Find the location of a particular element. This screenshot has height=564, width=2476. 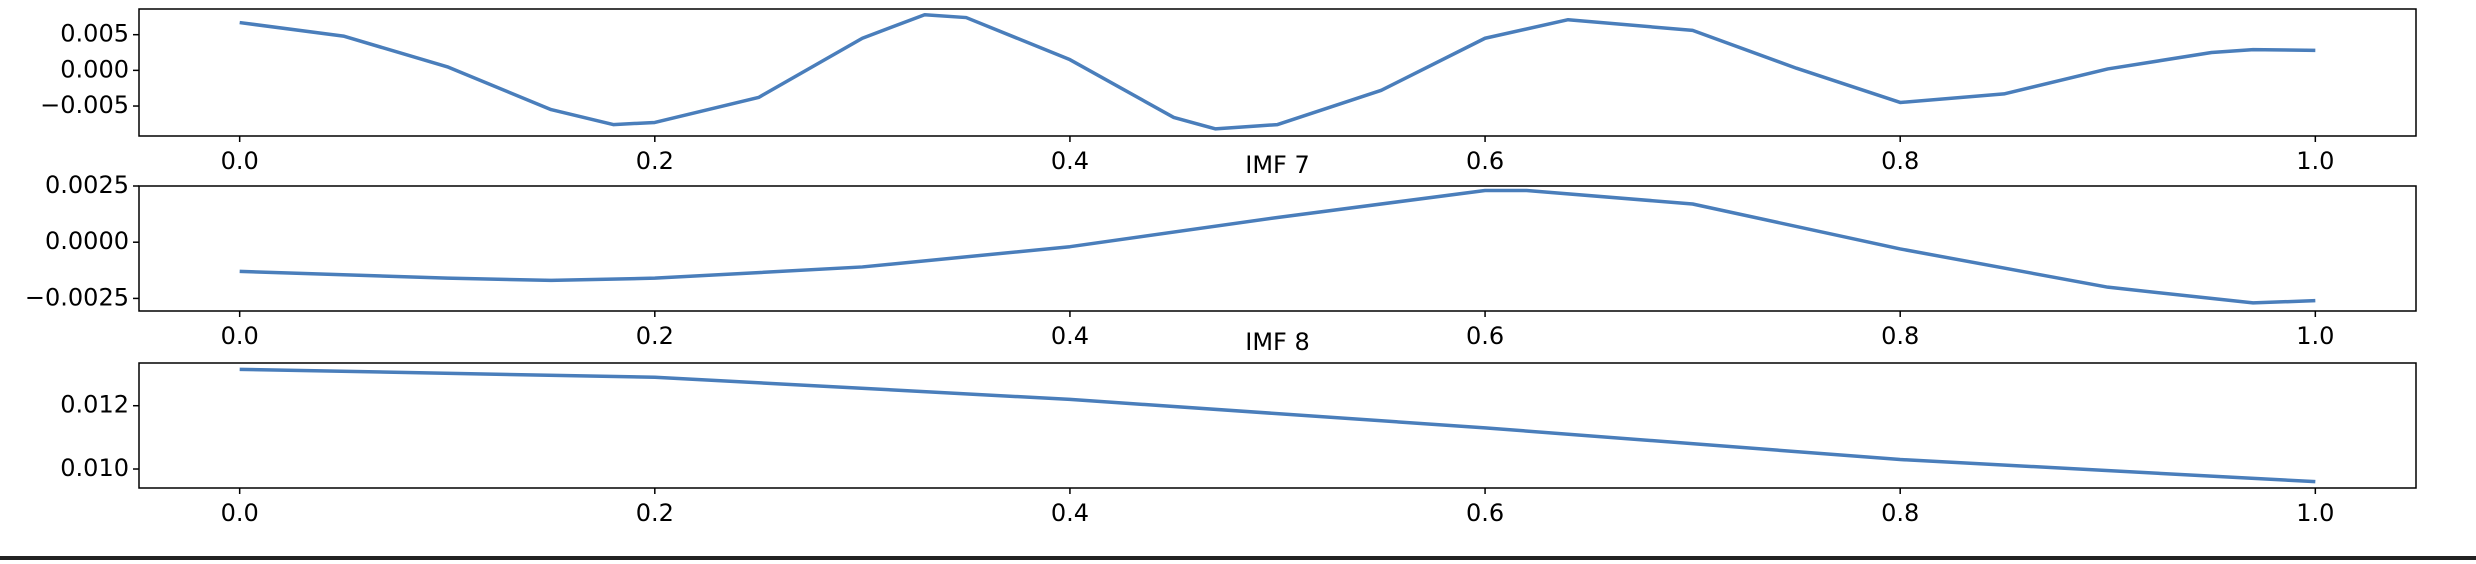

y-tick-label: 0.010 is located at coordinates (94, 468).